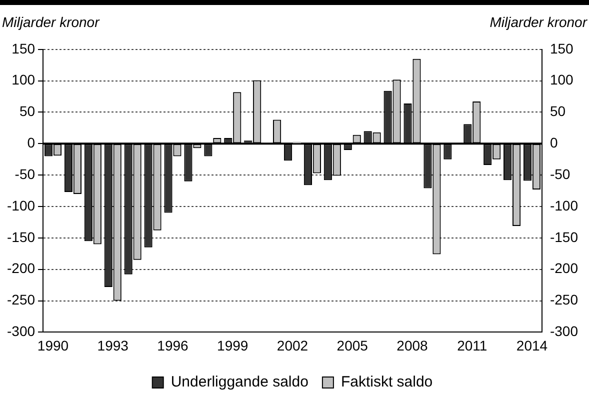  What do you see at coordinates (27, 111) in the screenshot?
I see `y-tick-label: 50` at bounding box center [27, 111].